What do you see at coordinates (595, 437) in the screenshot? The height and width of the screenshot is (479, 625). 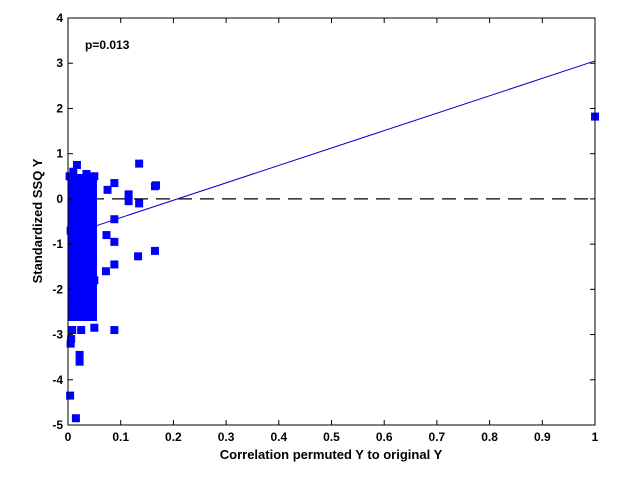 I see `x-tick-label: 1` at bounding box center [595, 437].